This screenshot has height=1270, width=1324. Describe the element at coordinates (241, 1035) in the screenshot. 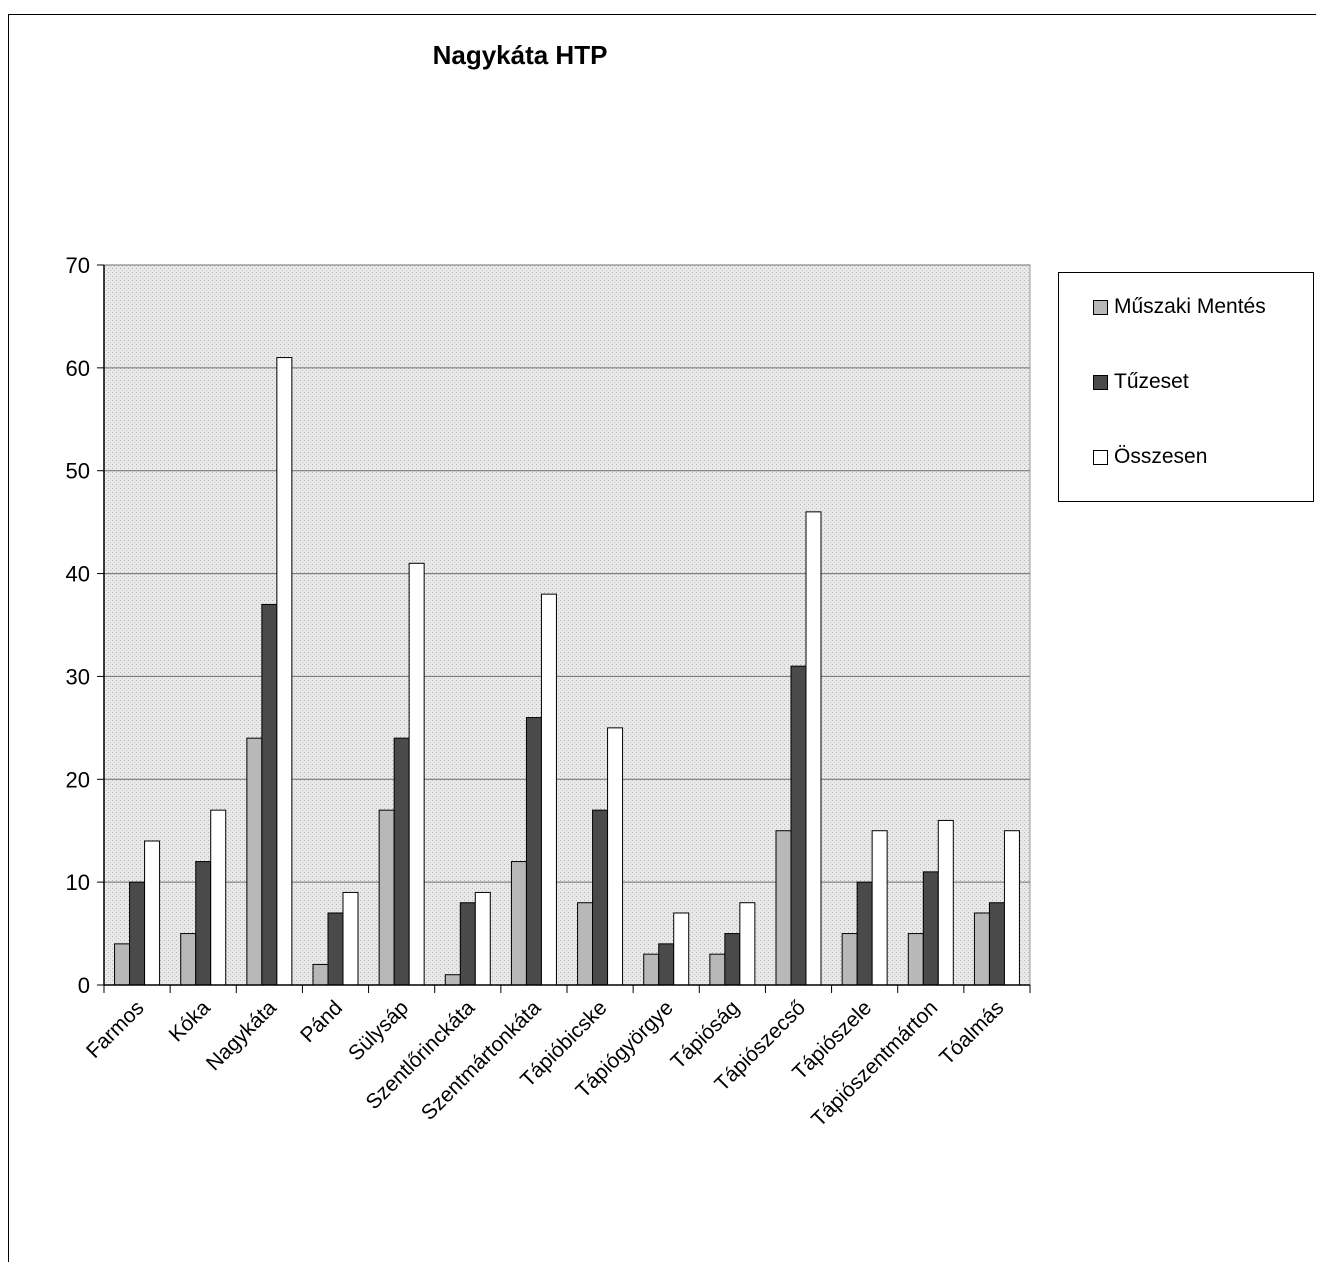

I see `x-tick-label: Nagykáta` at that location.